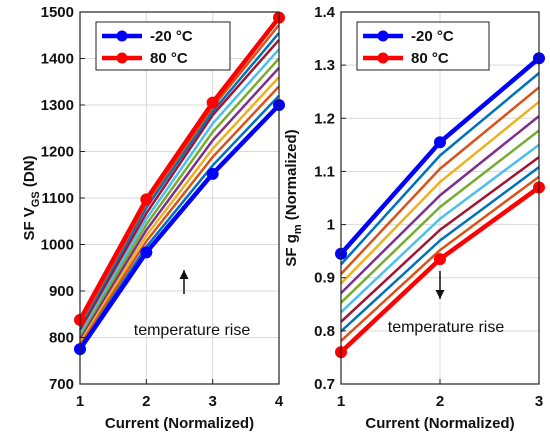  I want to click on y-tick-label: 0.9, so click(324, 278).